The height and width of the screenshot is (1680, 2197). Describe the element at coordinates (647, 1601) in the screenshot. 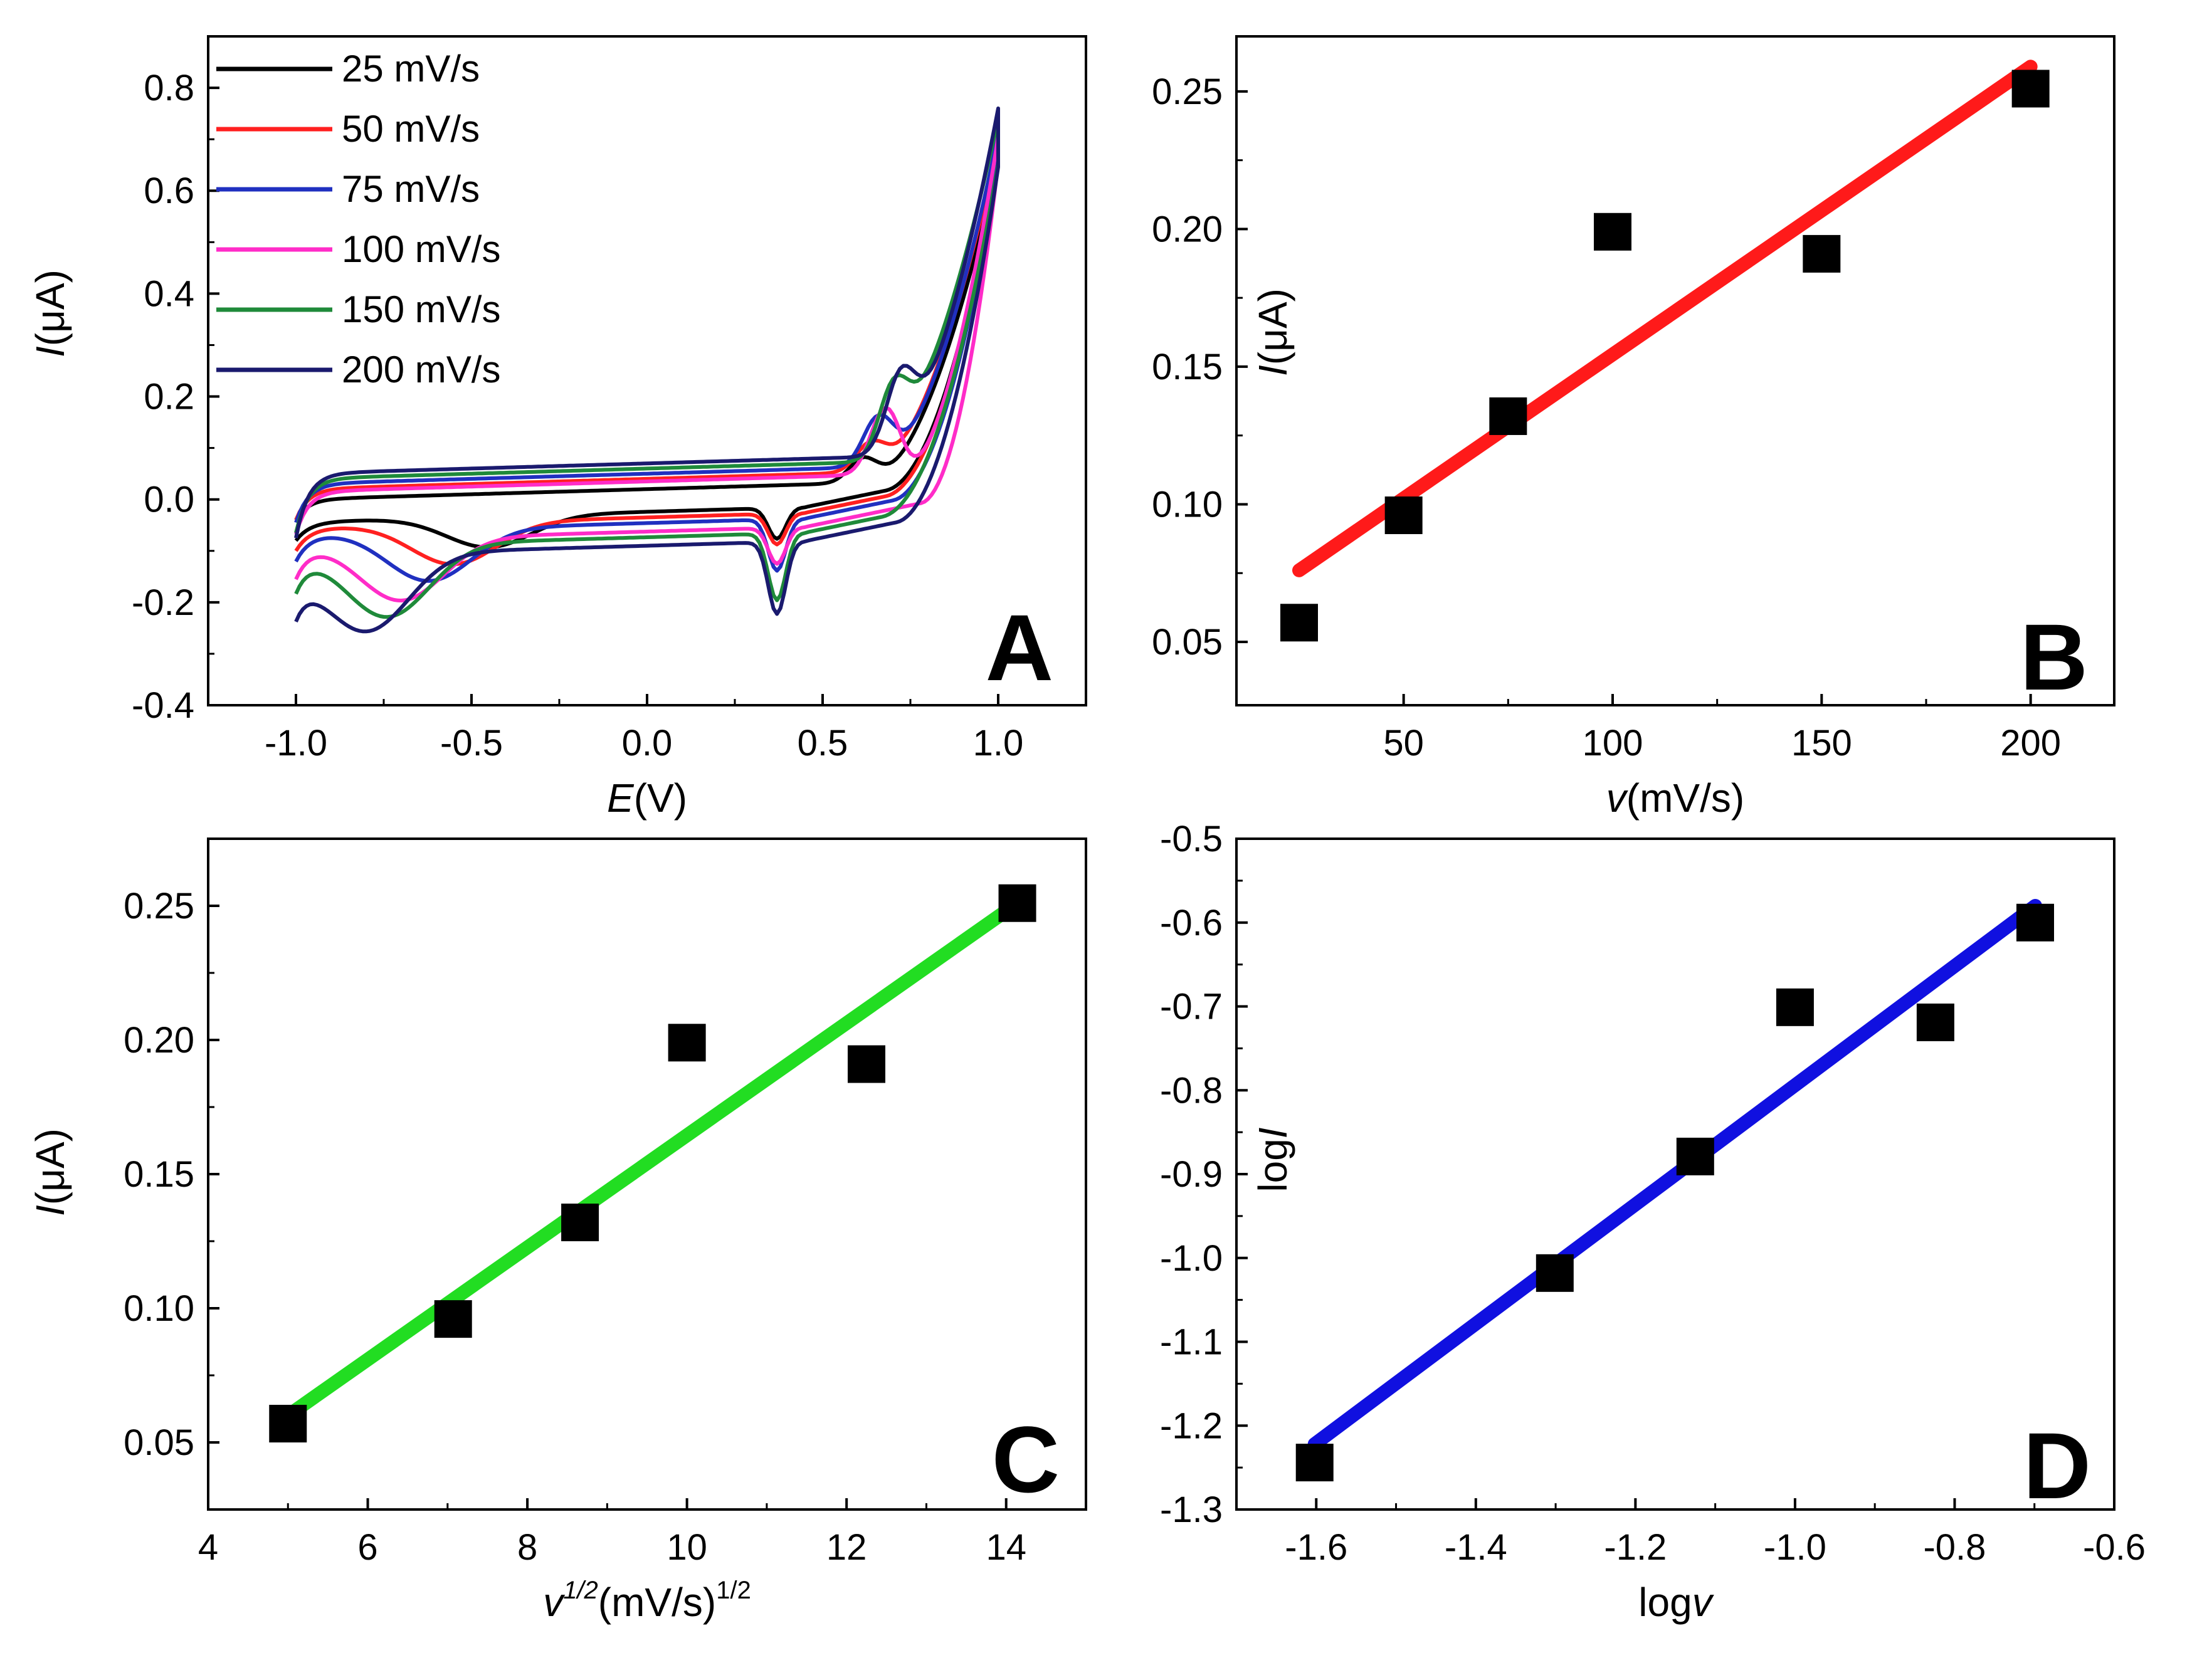

I see `x-axis-label: v1/2(mV/s)1/2` at that location.